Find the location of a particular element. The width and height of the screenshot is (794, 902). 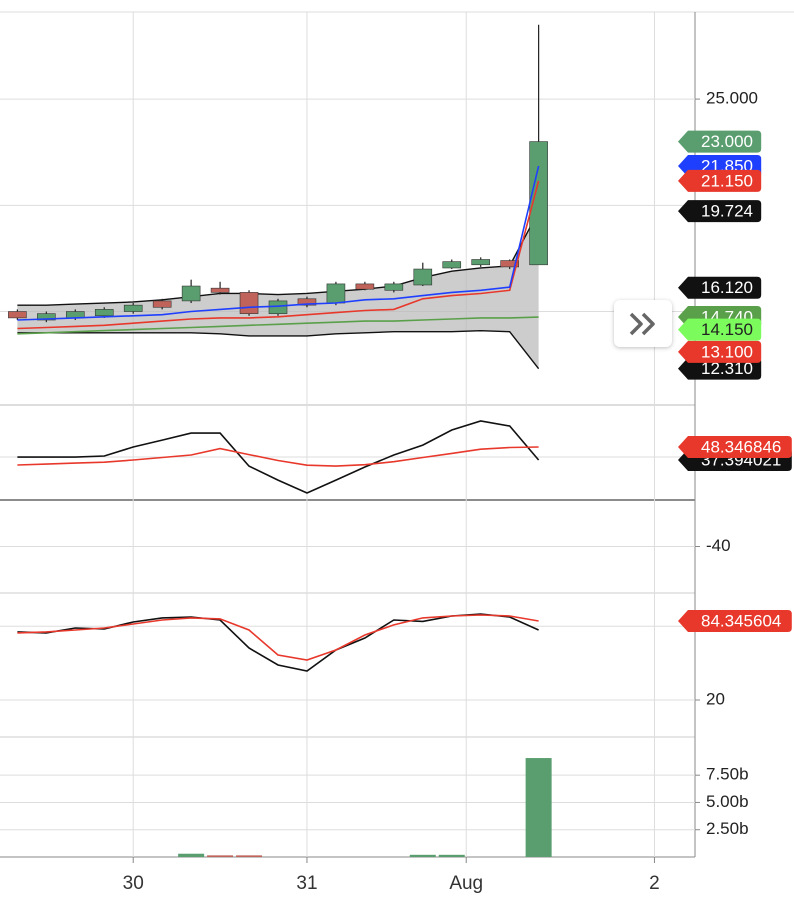

double-chevron-icon is located at coordinates (642, 323).